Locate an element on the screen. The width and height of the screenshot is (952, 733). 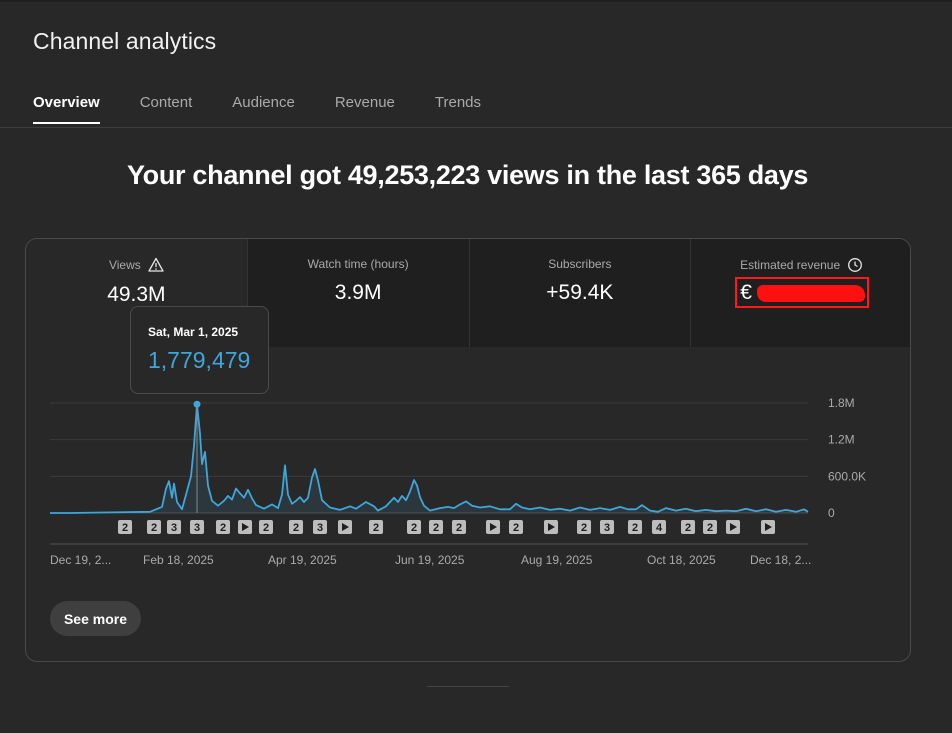
x-tick-label: Oct 18, 2025 is located at coordinates (681, 560).